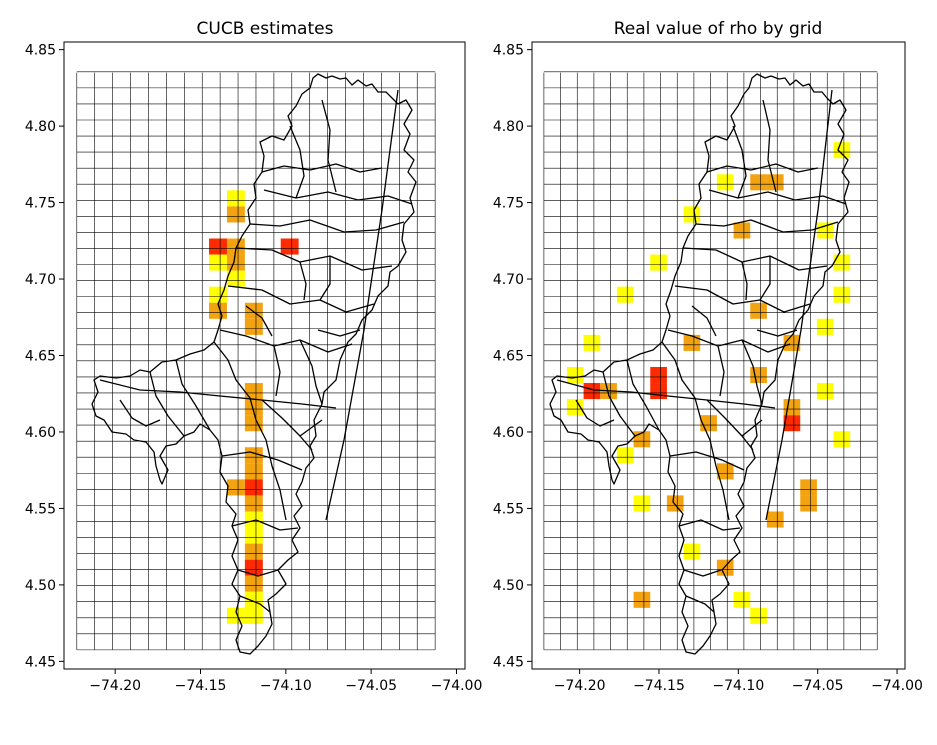 This screenshot has width=937, height=745. What do you see at coordinates (265, 29) in the screenshot?
I see `chart-title: CUCB estimates` at bounding box center [265, 29].